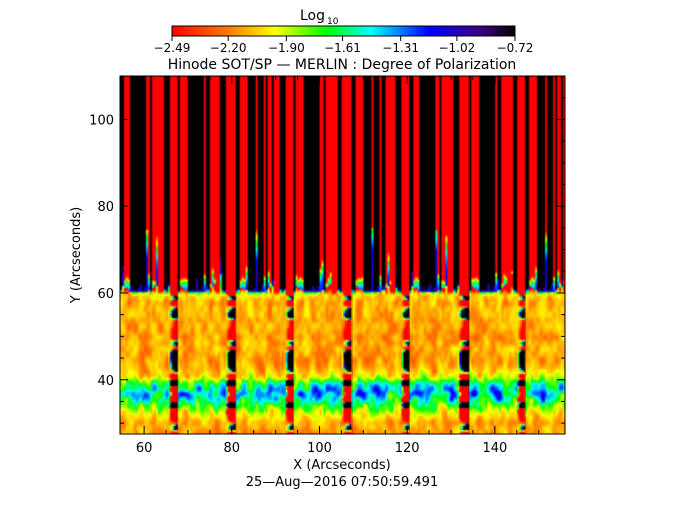 This screenshot has height=512, width=685. What do you see at coordinates (494, 448) in the screenshot?
I see `x-tick-label: 140` at bounding box center [494, 448].